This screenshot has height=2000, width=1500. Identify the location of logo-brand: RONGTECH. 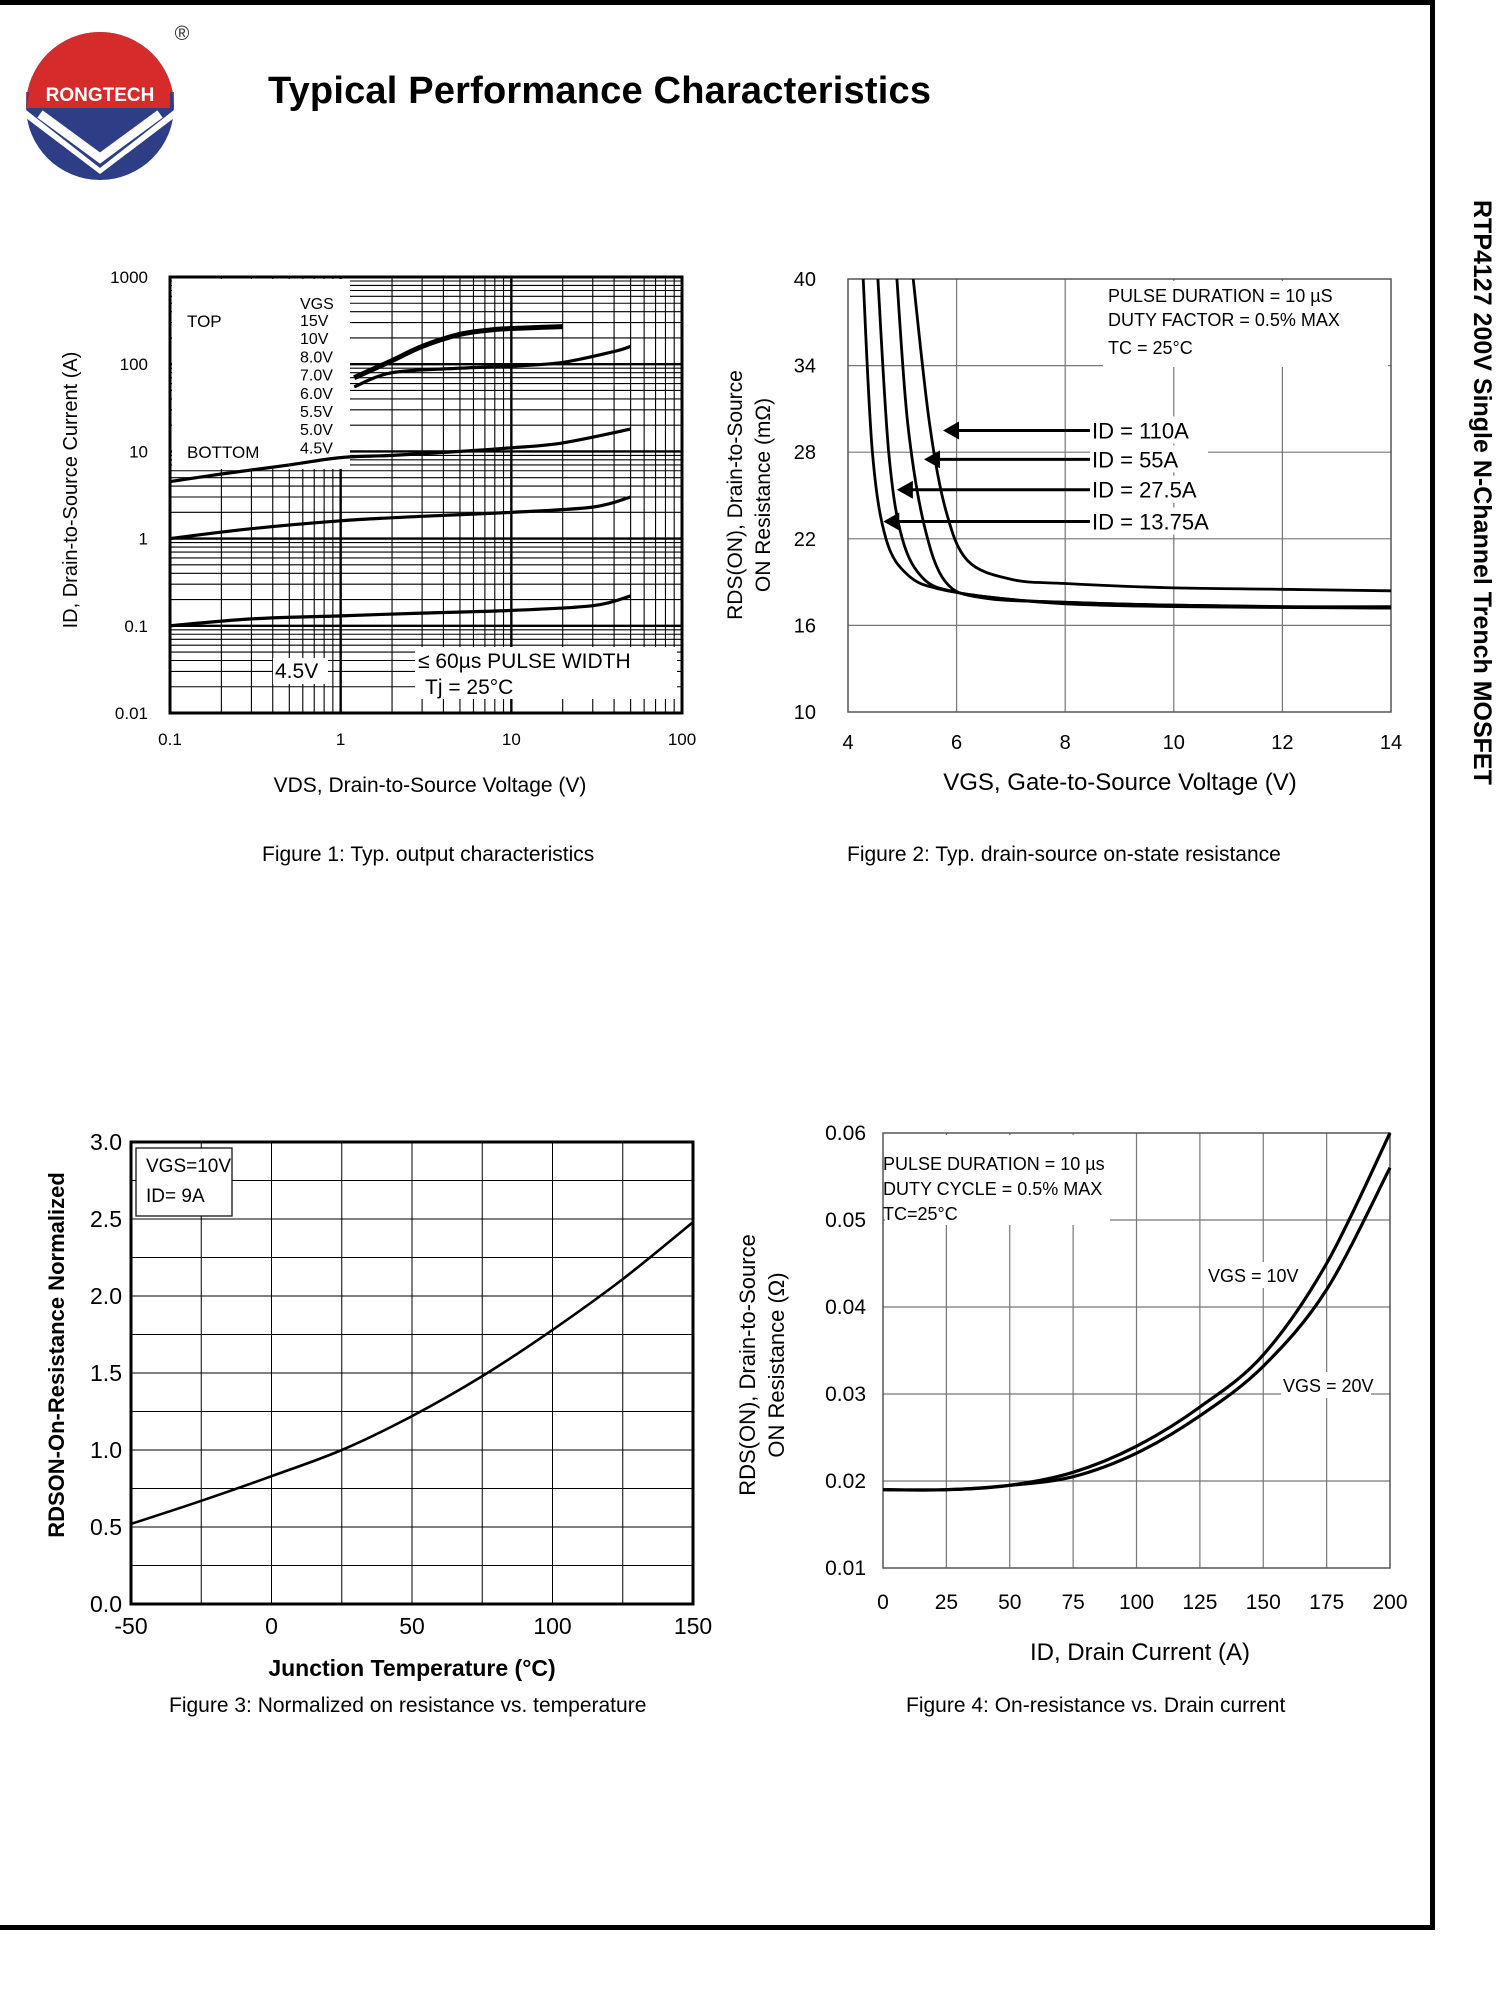
(100, 95).